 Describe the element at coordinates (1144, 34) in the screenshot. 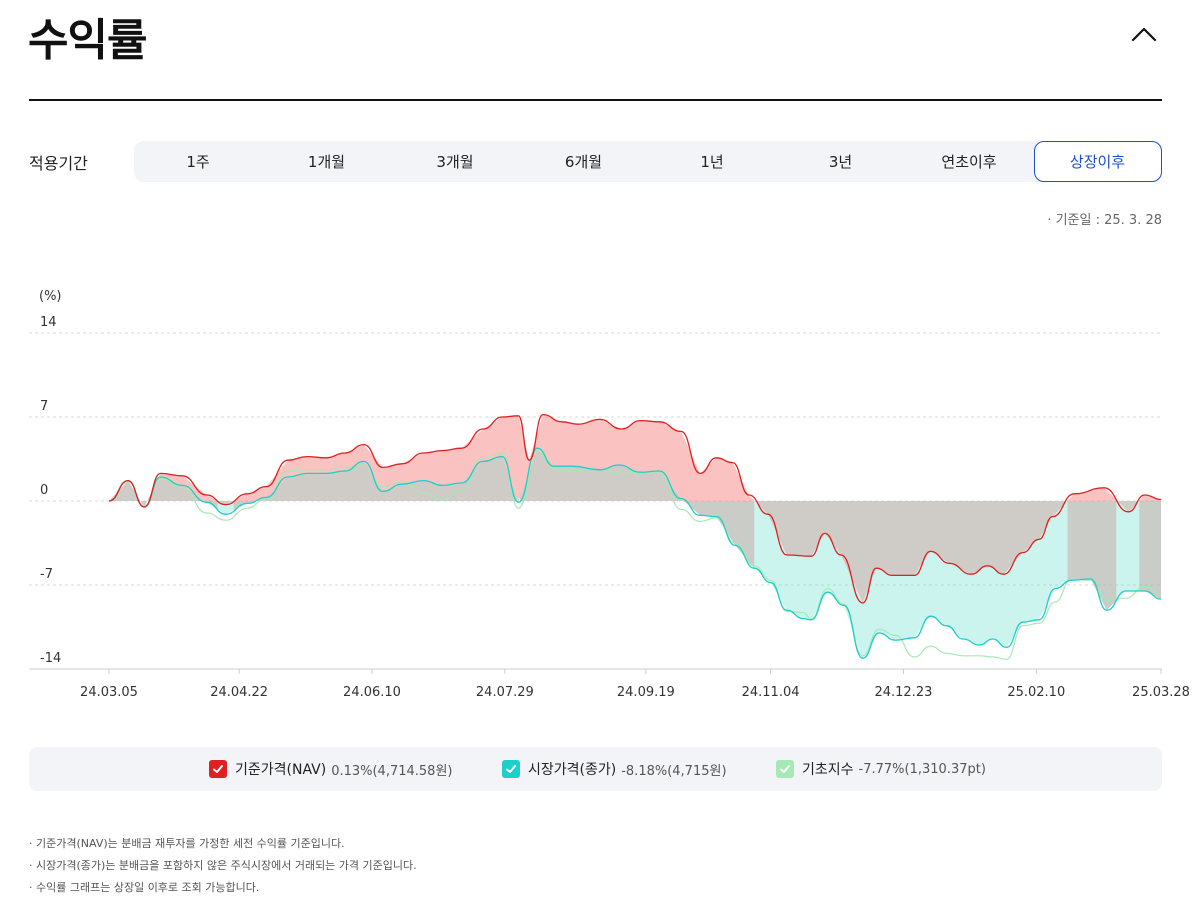

I see `collapse-chevron-up-icon` at that location.